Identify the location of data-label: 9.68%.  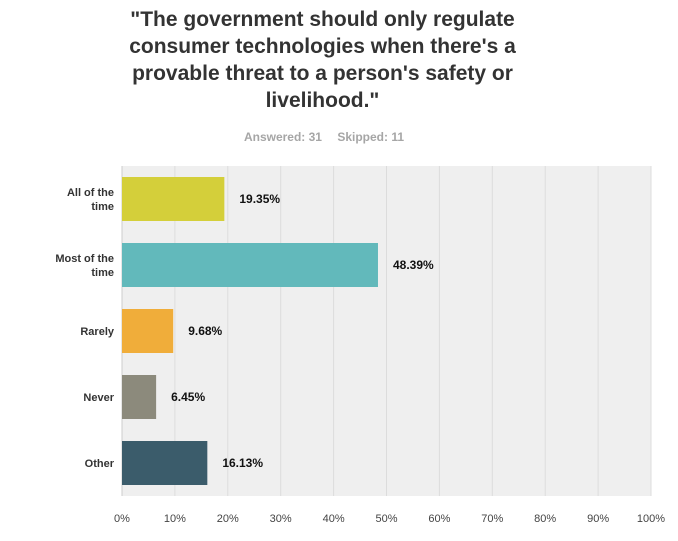
(205, 331).